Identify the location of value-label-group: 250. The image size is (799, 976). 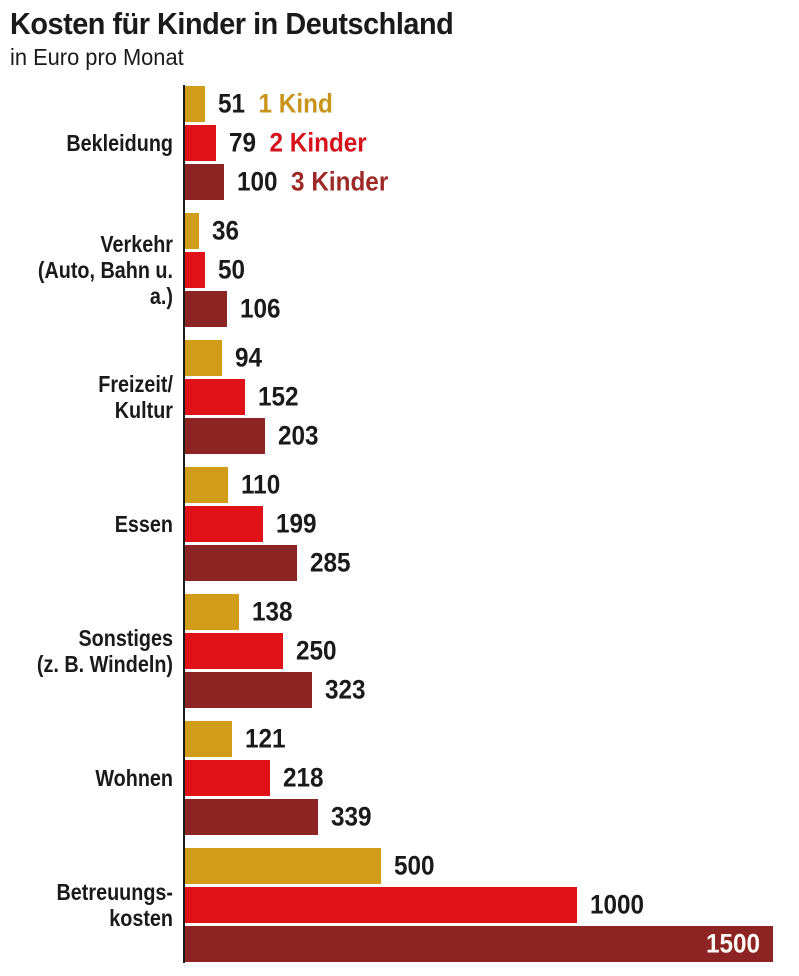
(316, 651).